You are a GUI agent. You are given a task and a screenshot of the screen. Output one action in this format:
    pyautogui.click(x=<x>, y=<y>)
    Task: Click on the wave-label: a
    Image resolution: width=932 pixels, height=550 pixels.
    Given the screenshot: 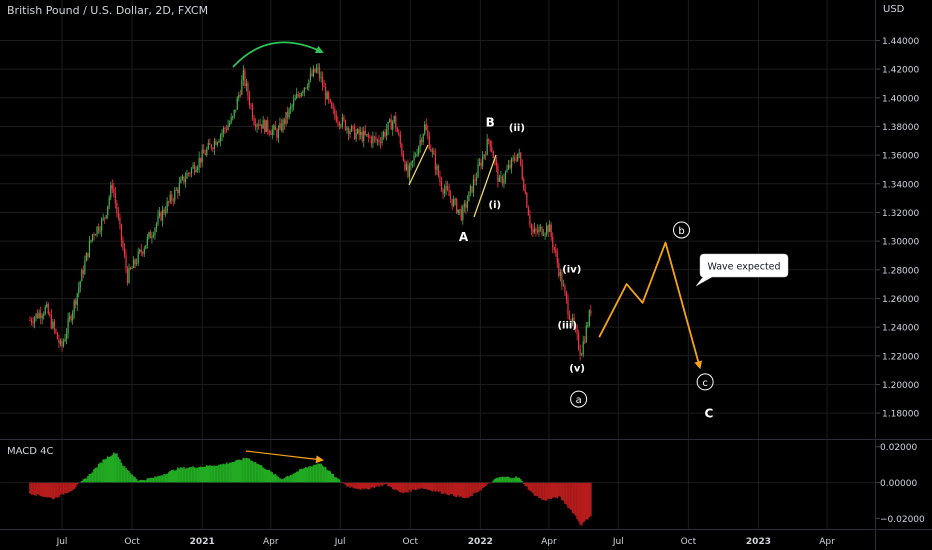 What is the action you would take?
    pyautogui.click(x=579, y=400)
    